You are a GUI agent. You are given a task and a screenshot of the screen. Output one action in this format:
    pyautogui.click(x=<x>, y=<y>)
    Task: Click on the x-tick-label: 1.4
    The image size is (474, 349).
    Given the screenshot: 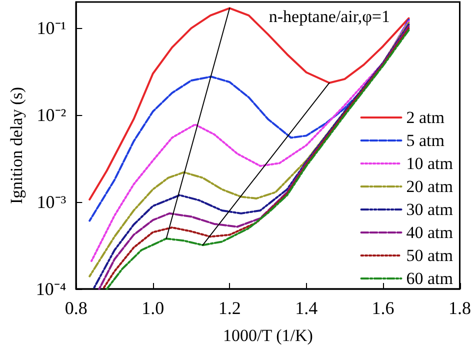 What is the action you would take?
    pyautogui.click(x=306, y=308)
    